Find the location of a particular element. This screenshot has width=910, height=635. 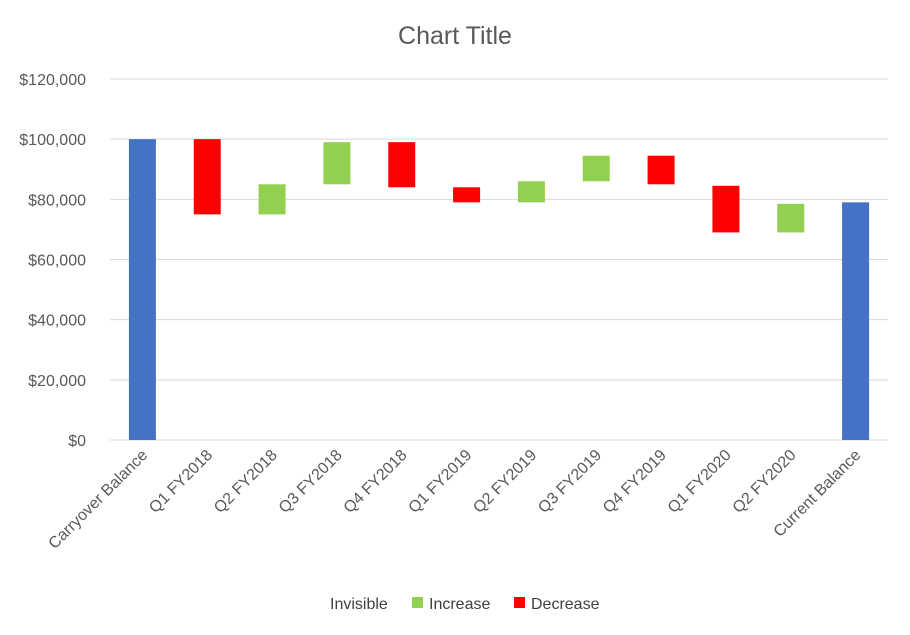

x-tick-label: Q2 FY2019 is located at coordinates (505, 482).